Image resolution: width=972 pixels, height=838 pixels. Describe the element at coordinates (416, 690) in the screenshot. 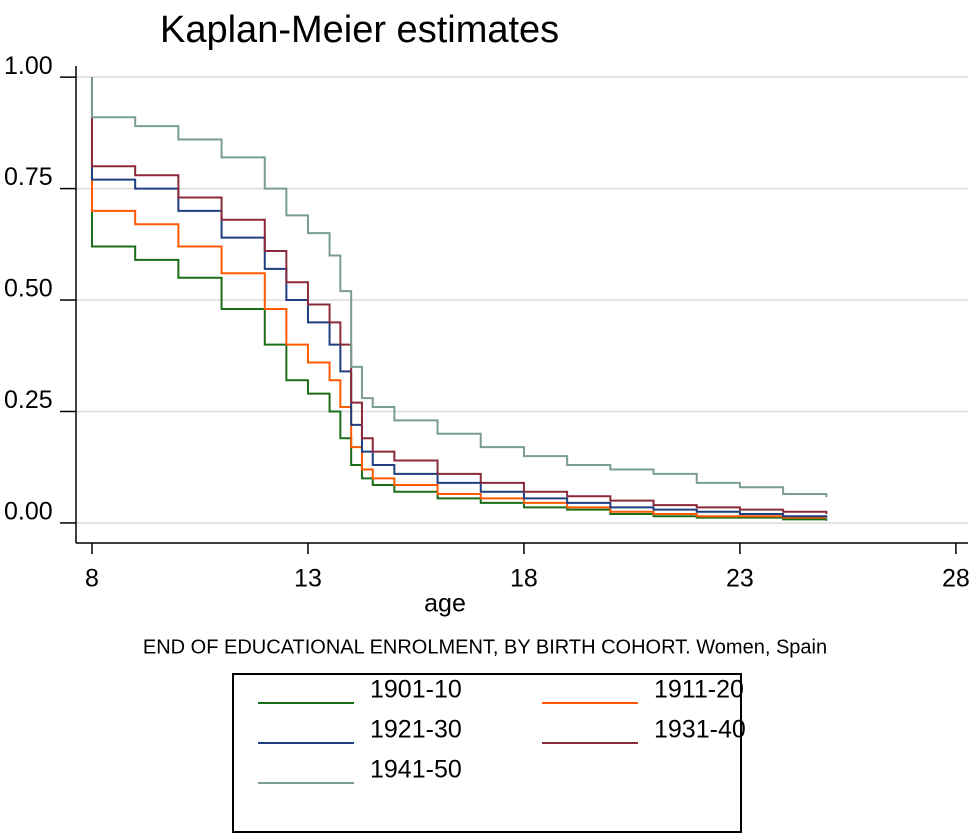

I see `legend-label: 1901-10` at that location.